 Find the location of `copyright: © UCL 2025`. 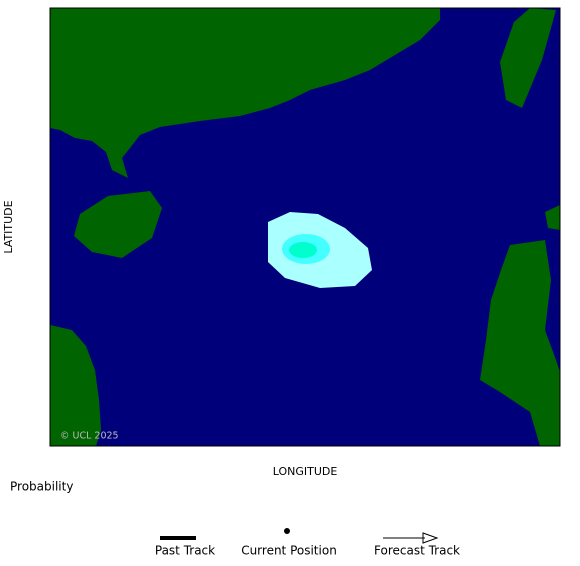

copyright: © UCL 2025 is located at coordinates (89, 436).